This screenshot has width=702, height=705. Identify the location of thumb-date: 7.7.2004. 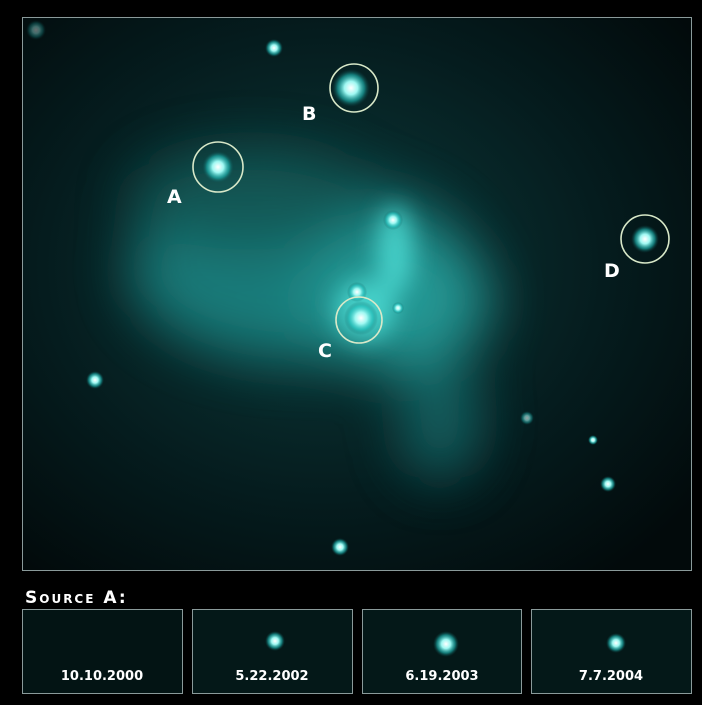
(611, 676).